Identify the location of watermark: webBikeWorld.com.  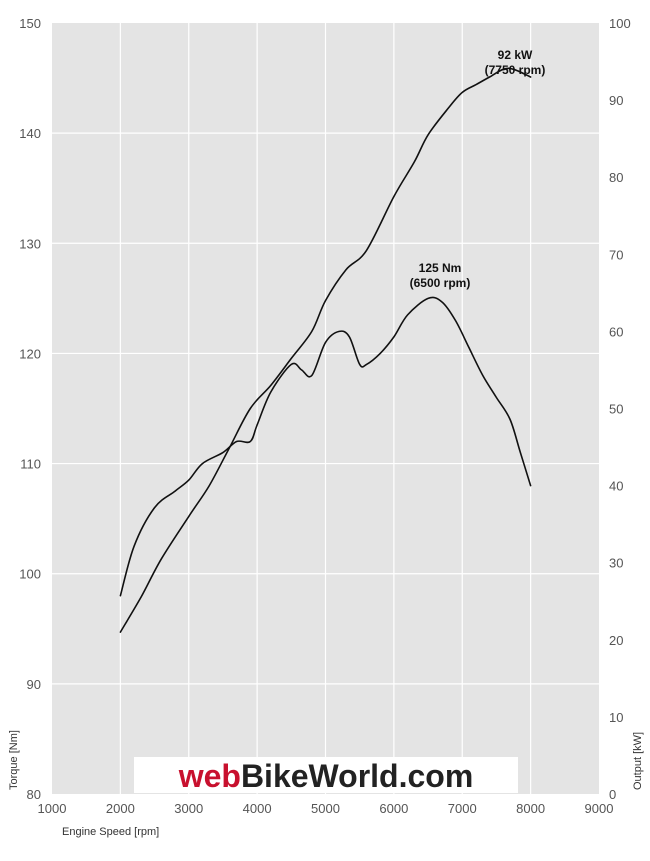
(326, 775).